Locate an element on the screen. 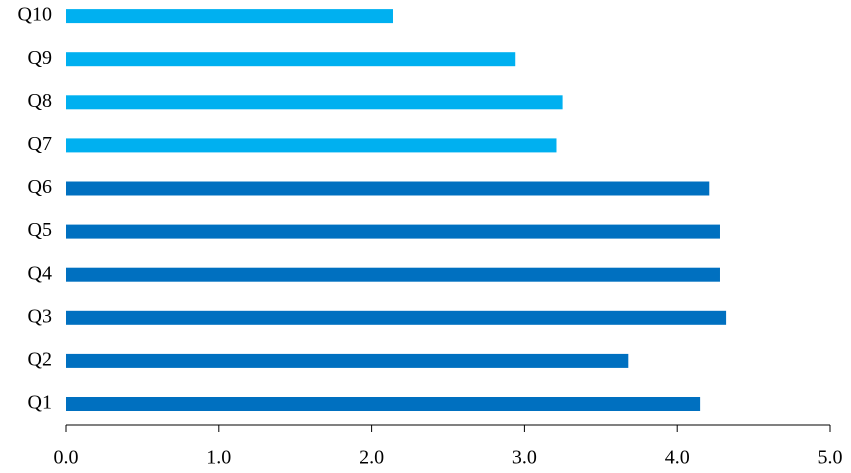  x-tick-label: 5.0 is located at coordinates (830, 458).